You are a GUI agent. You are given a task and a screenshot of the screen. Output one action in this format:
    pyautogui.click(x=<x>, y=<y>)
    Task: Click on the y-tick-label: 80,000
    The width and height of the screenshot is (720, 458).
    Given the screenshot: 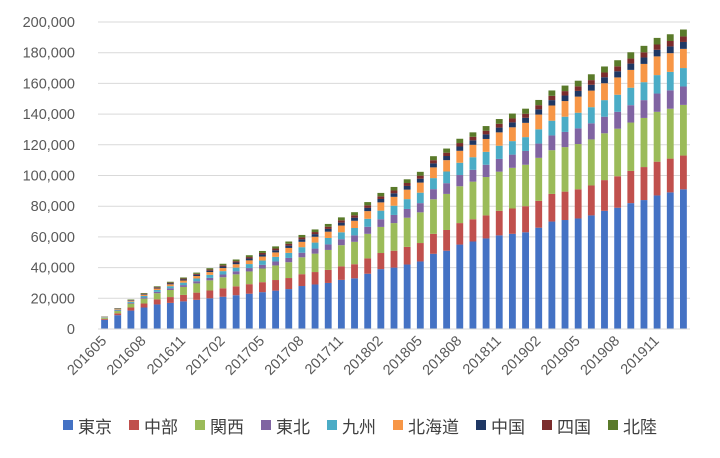 What is the action you would take?
    pyautogui.click(x=53, y=207)
    